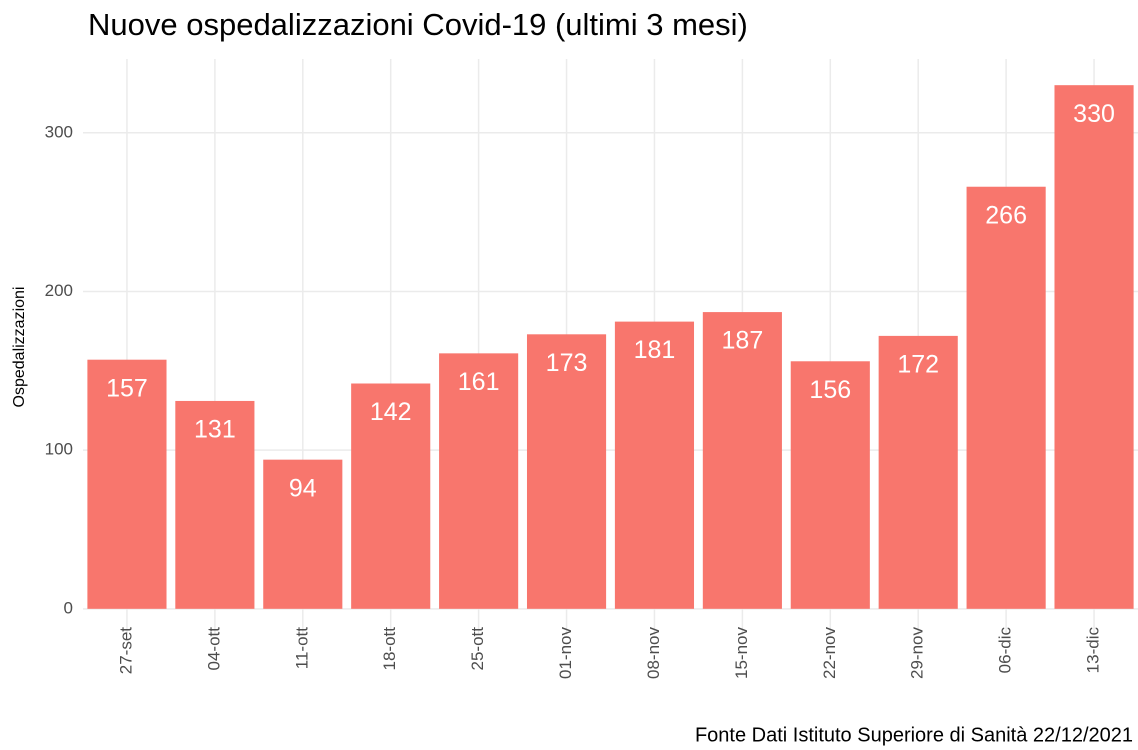 This screenshot has height=750, width=1138. What do you see at coordinates (918, 365) in the screenshot?
I see `value-label: 172` at bounding box center [918, 365].